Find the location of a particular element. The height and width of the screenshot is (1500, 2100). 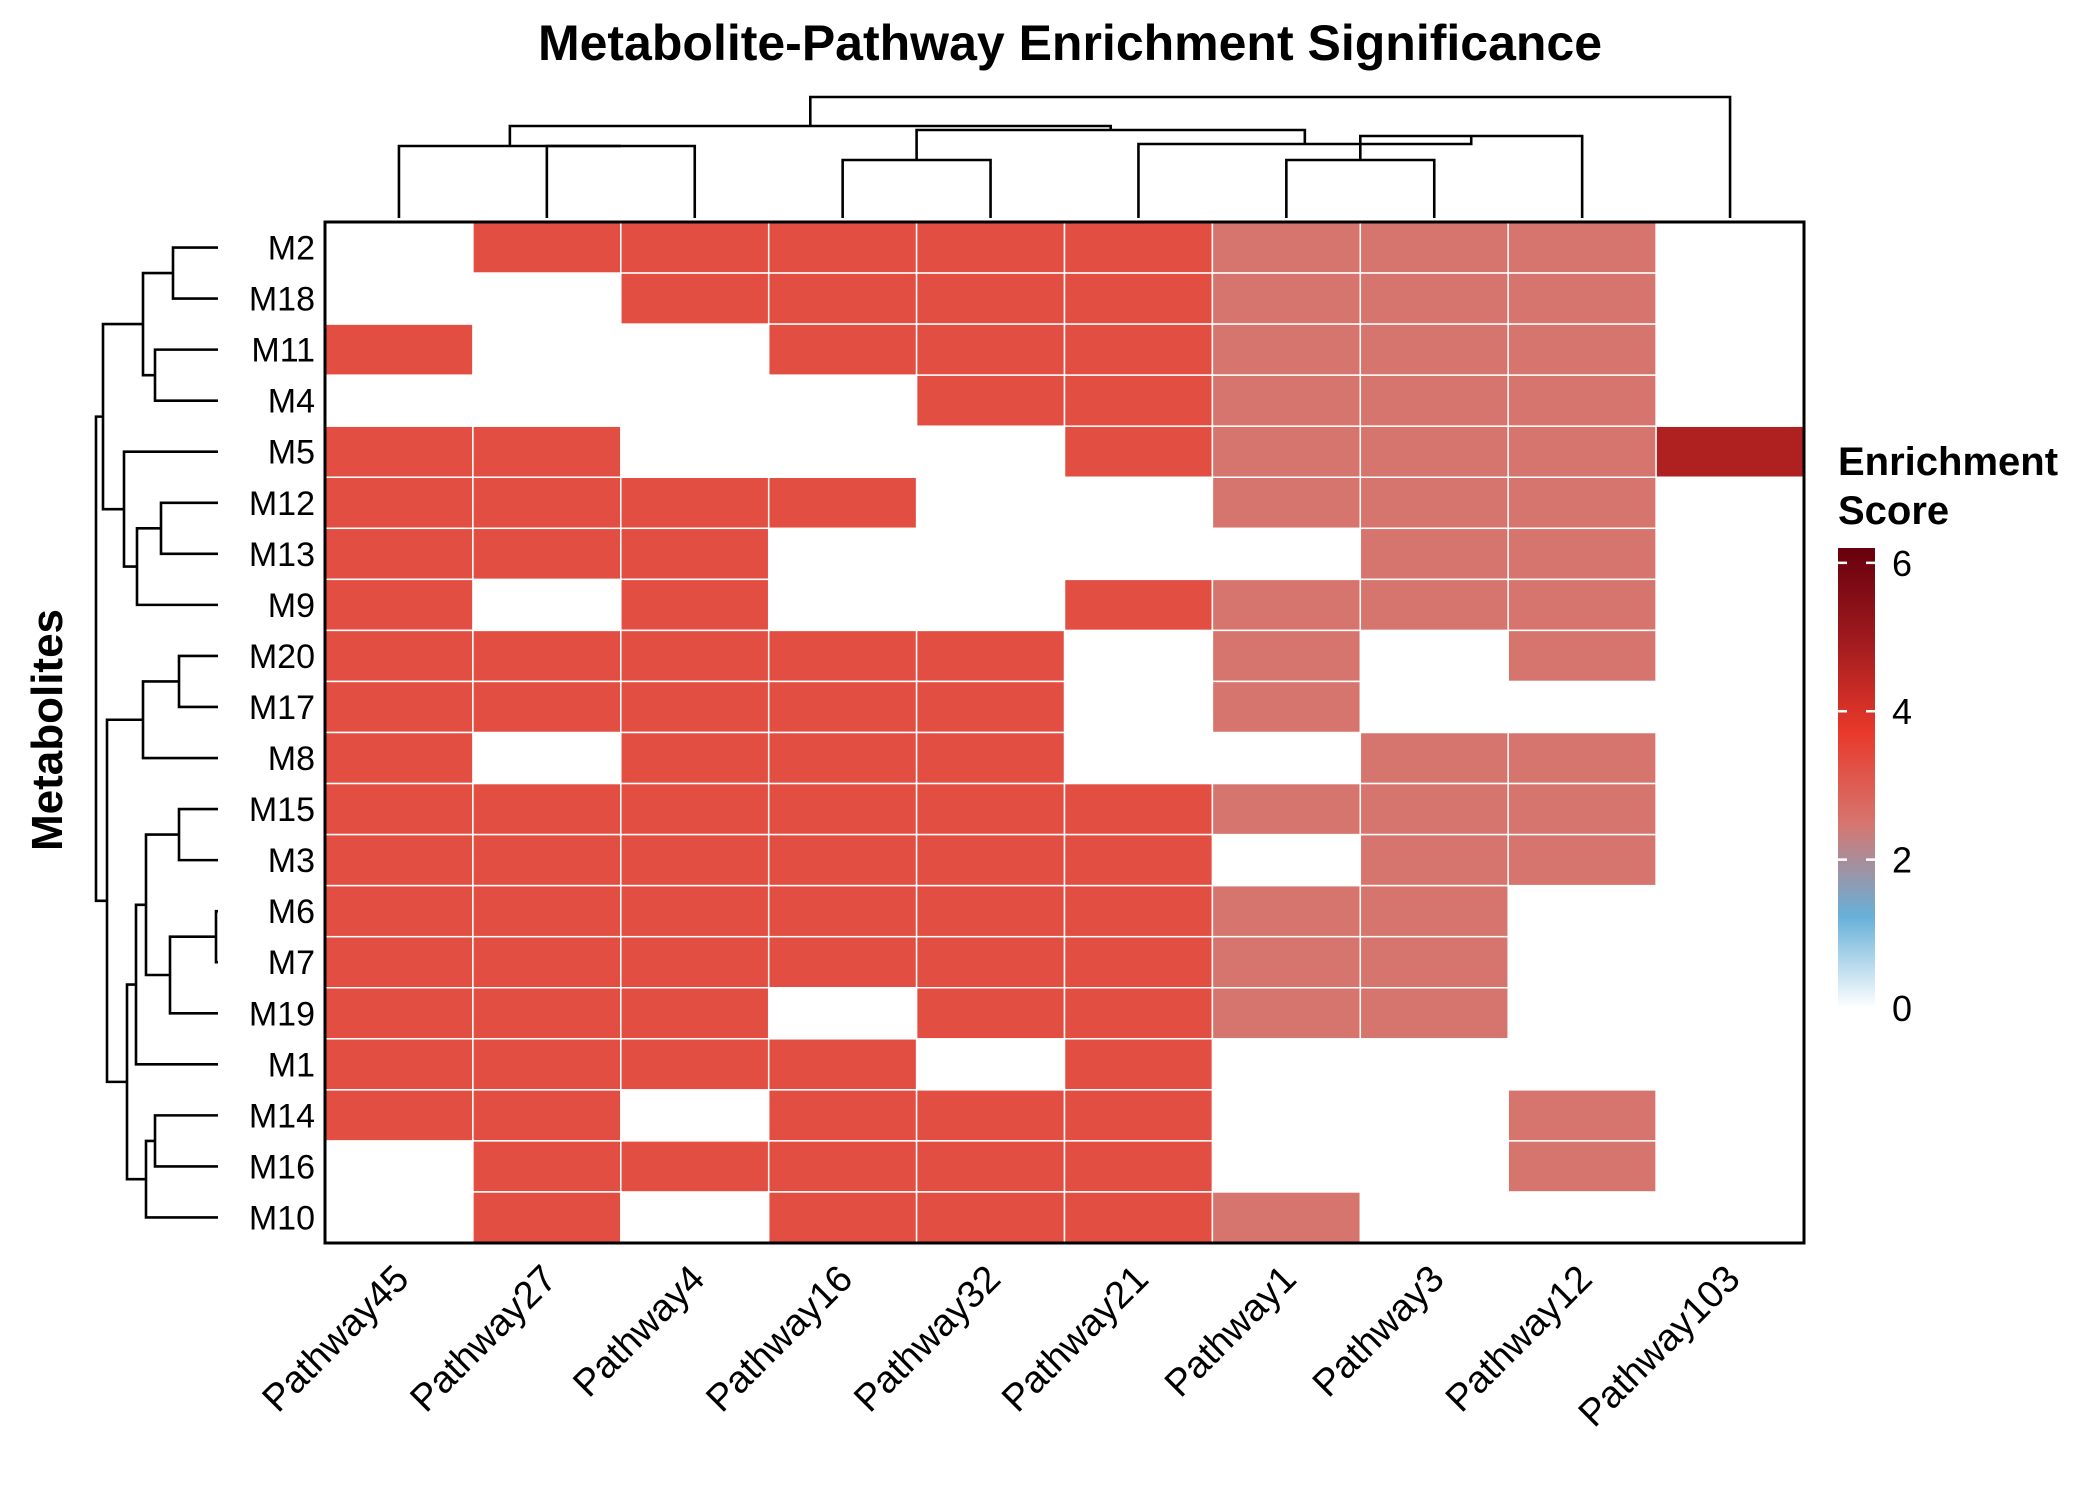

legend-ticks: 0 2 4 6 is located at coordinates (1875, 786).